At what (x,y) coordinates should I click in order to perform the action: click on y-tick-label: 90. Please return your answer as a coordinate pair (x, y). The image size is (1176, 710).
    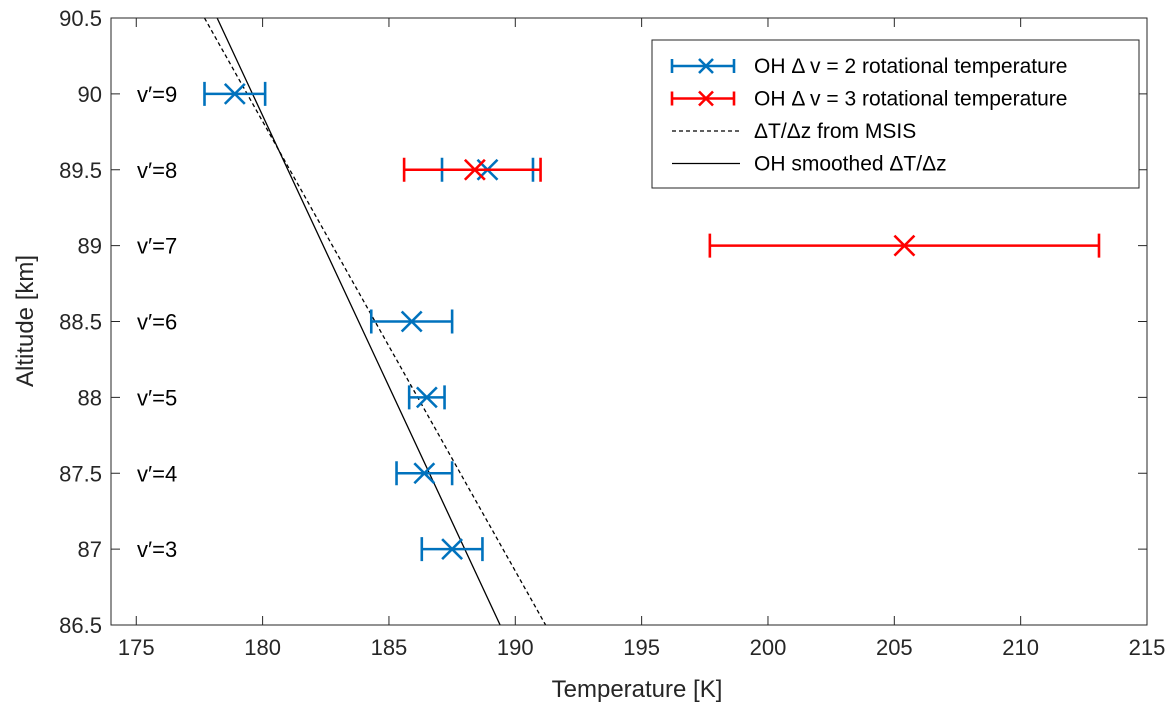
    Looking at the image, I should click on (90, 94).